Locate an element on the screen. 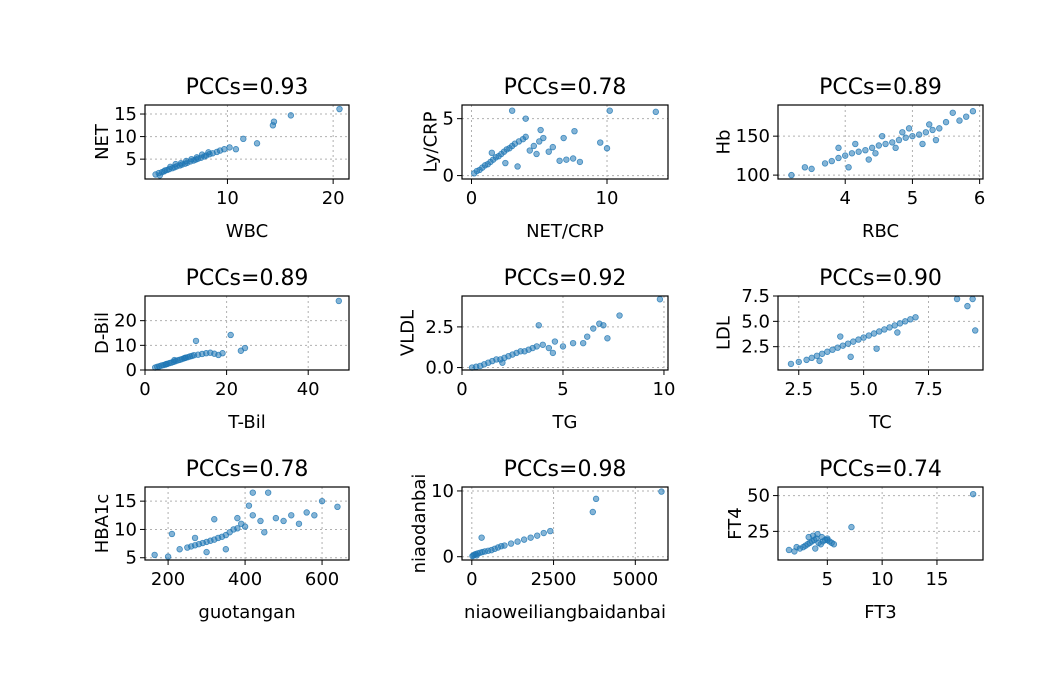  x-axis-label: NET/CRP is located at coordinates (565, 231).